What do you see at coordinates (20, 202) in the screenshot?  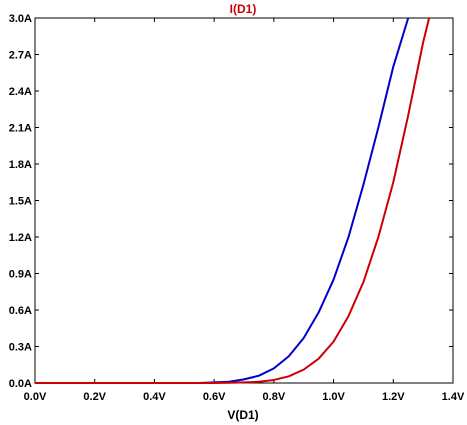 I see `y-tick-label: 1.5A` at bounding box center [20, 202].